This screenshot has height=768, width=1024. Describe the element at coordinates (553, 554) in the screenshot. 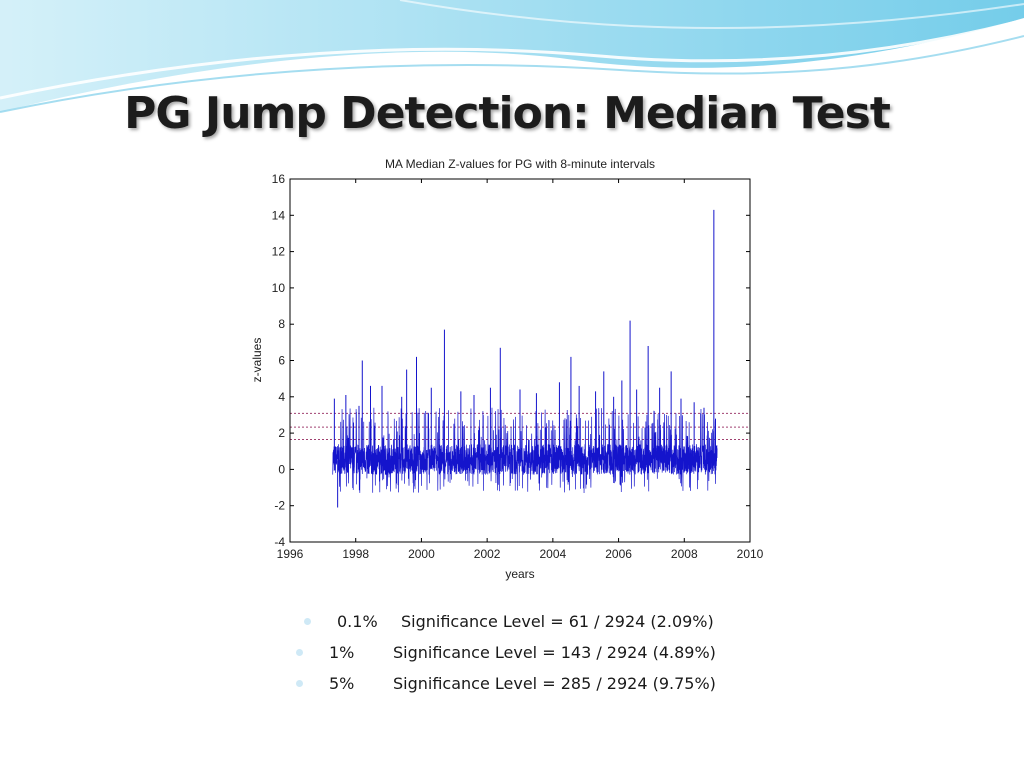

I see `x-tick-label: 2004` at that location.